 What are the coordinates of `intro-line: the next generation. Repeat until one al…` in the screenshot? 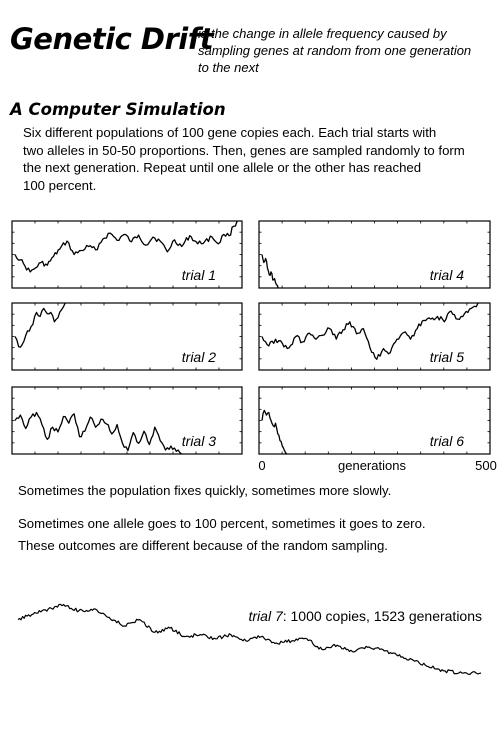 It's located at (222, 167).